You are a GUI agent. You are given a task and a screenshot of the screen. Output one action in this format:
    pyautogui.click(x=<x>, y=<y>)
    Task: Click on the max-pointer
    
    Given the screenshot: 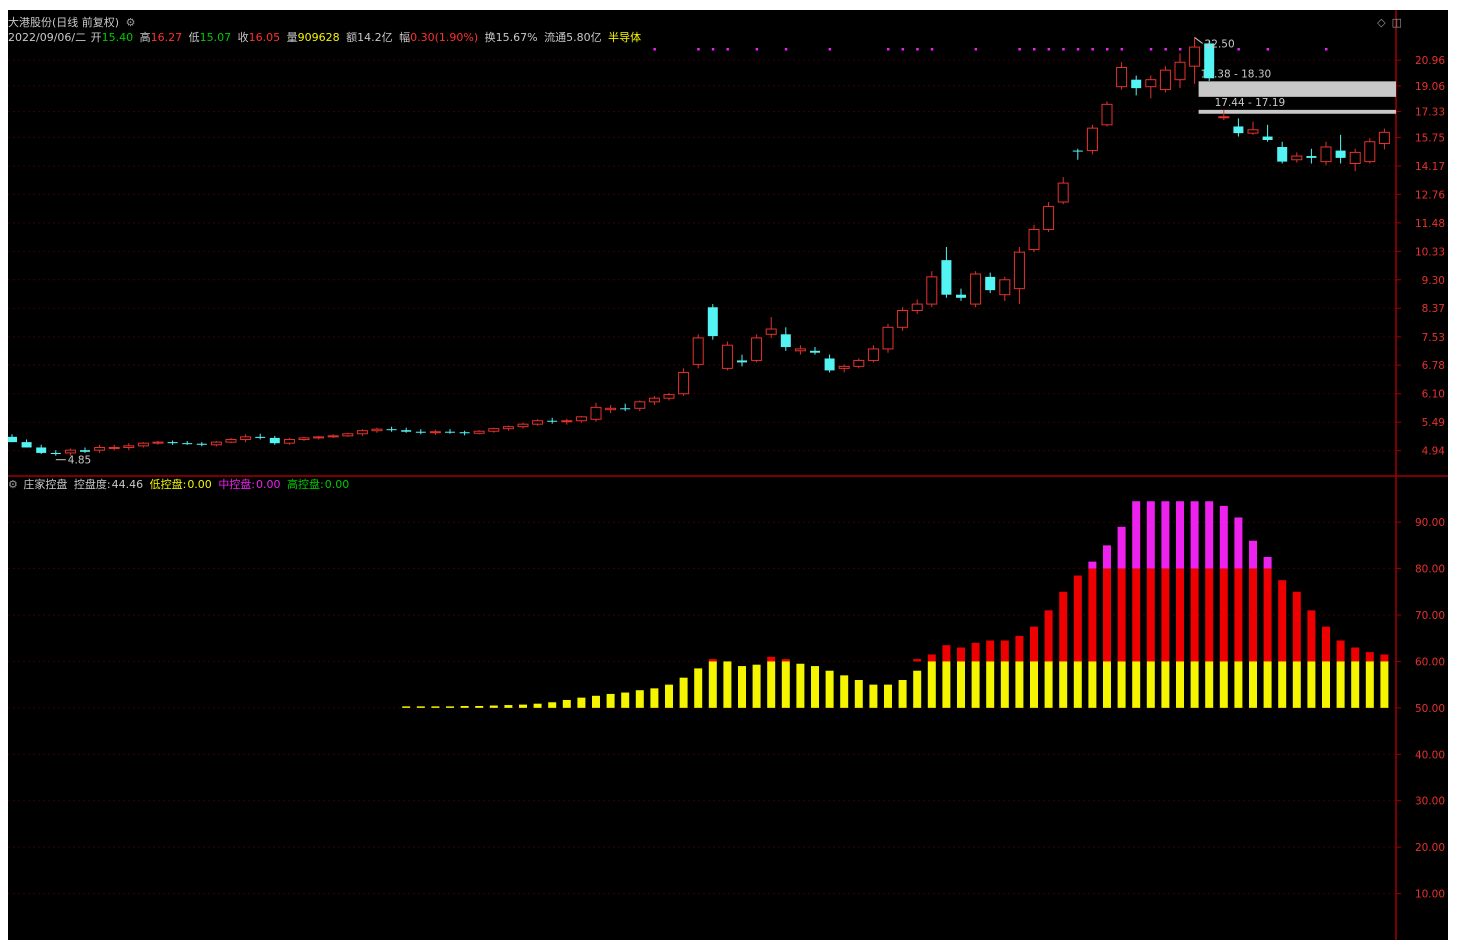 What is the action you would take?
    pyautogui.click(x=1198, y=40)
    